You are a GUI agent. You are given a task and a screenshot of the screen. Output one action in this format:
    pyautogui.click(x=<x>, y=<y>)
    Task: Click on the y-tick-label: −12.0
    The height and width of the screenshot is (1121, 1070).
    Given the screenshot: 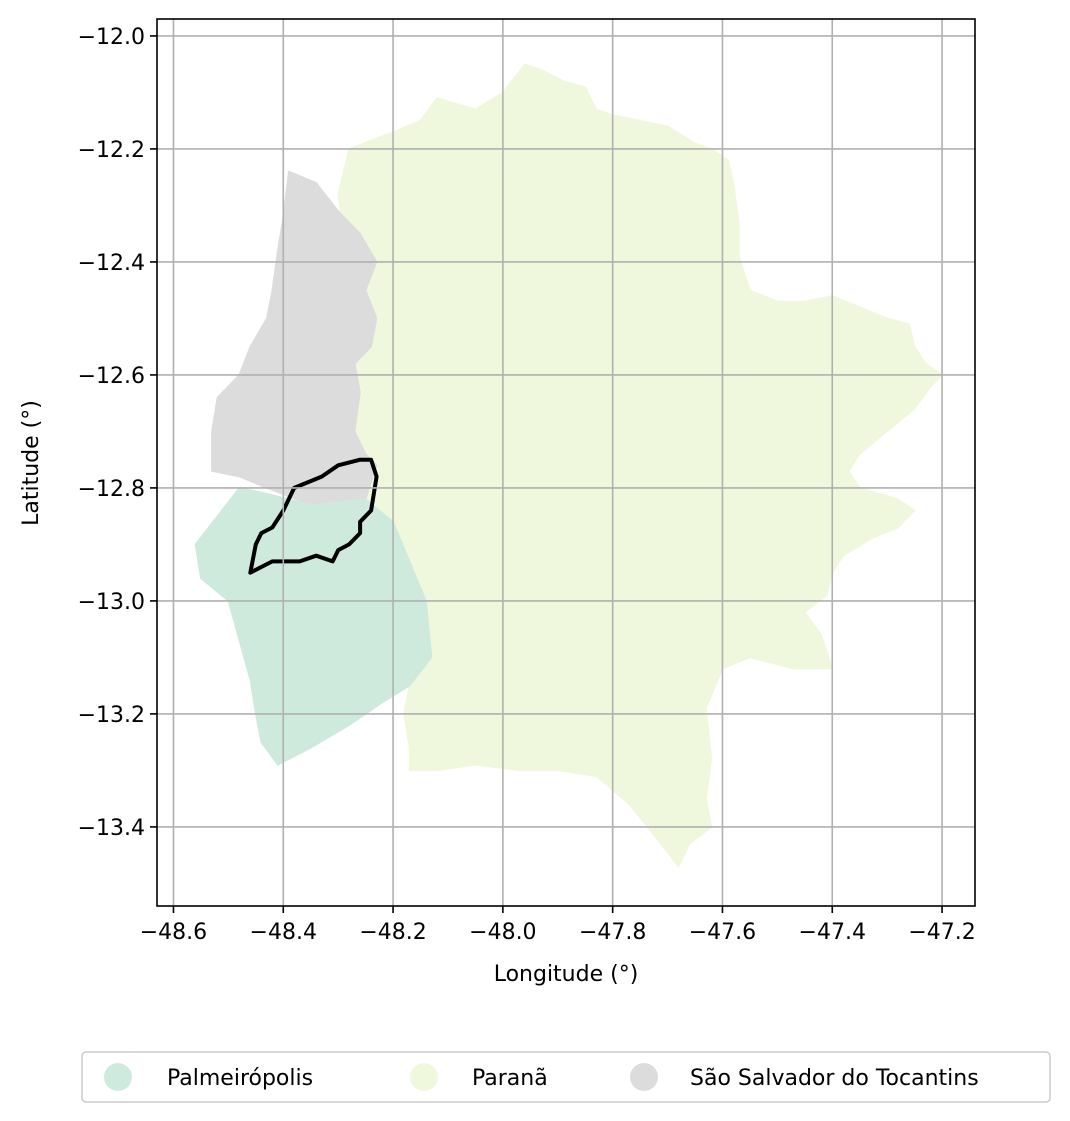 What is the action you would take?
    pyautogui.click(x=111, y=37)
    